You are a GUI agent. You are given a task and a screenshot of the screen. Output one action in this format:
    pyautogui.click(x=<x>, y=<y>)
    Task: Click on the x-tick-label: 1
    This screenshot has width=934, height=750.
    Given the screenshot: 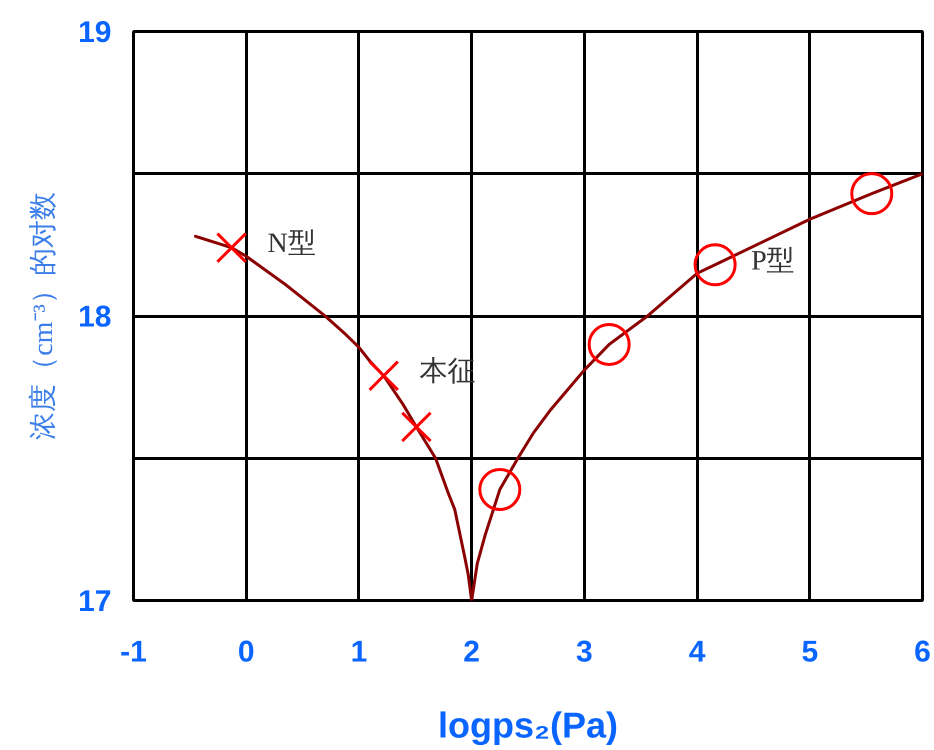 What is the action you would take?
    pyautogui.click(x=359, y=652)
    